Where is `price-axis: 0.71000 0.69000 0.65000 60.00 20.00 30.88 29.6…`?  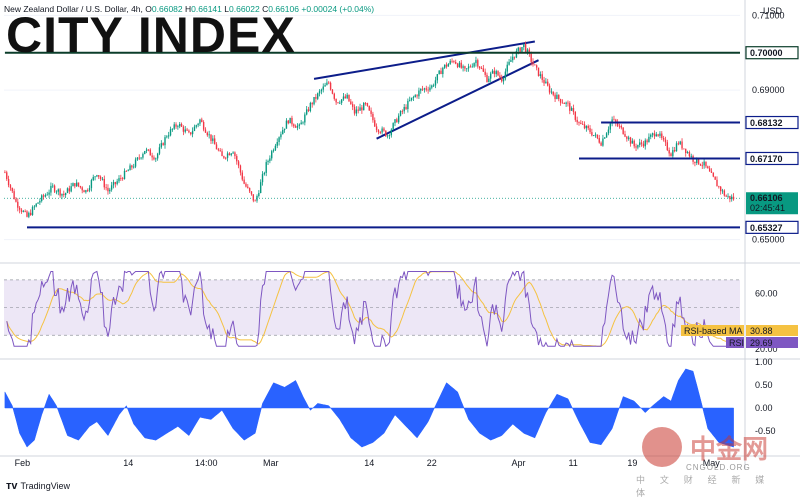
price-axis: 0.71000 0.69000 0.65000 60.00 20.00 30.88 29.6… is located at coordinates (739, 223).